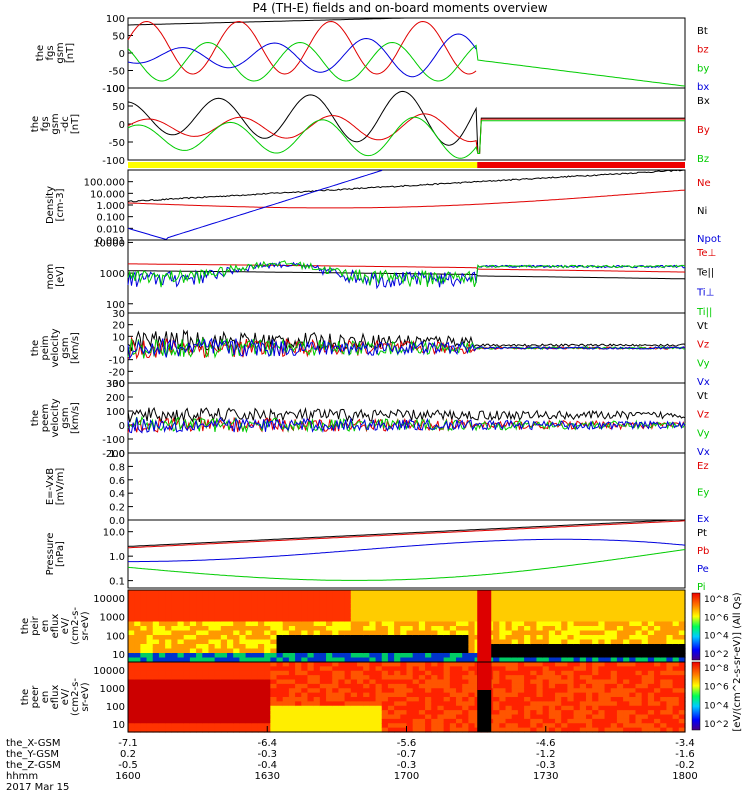 This screenshot has width=750, height=800. I want to click on y-axis-label: eV/, so click(65, 625).